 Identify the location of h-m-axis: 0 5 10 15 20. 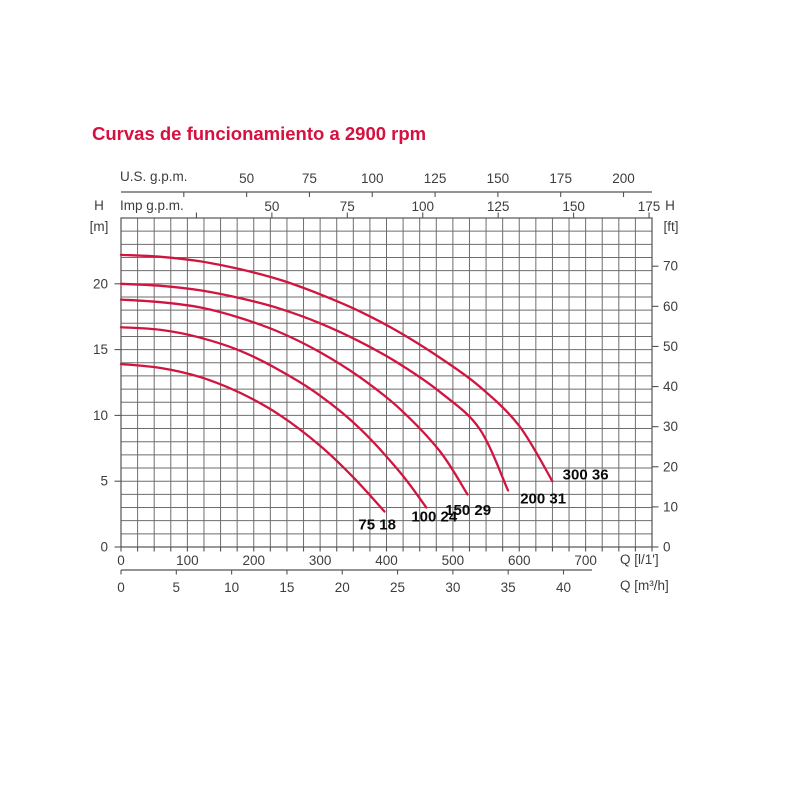
(107, 415).